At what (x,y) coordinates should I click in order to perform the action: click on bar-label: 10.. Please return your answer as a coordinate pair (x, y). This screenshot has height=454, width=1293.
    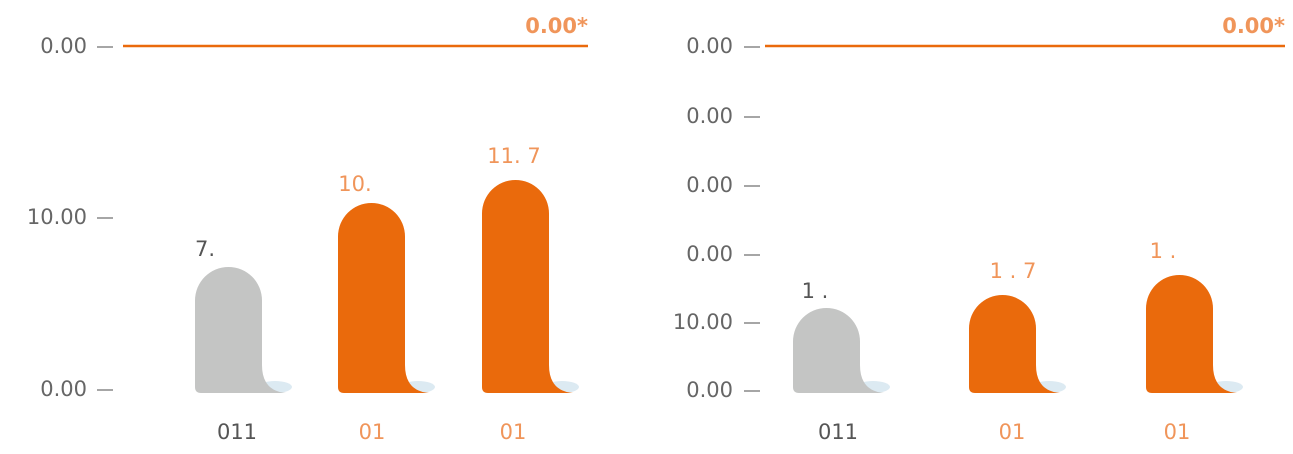
    Looking at the image, I should click on (354, 184).